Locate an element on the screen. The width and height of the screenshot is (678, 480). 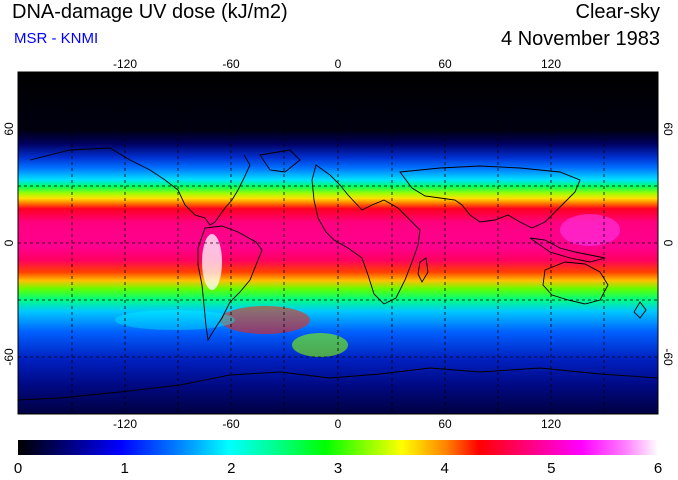
lon-tick-top-e120: 120 is located at coordinates (551, 64).